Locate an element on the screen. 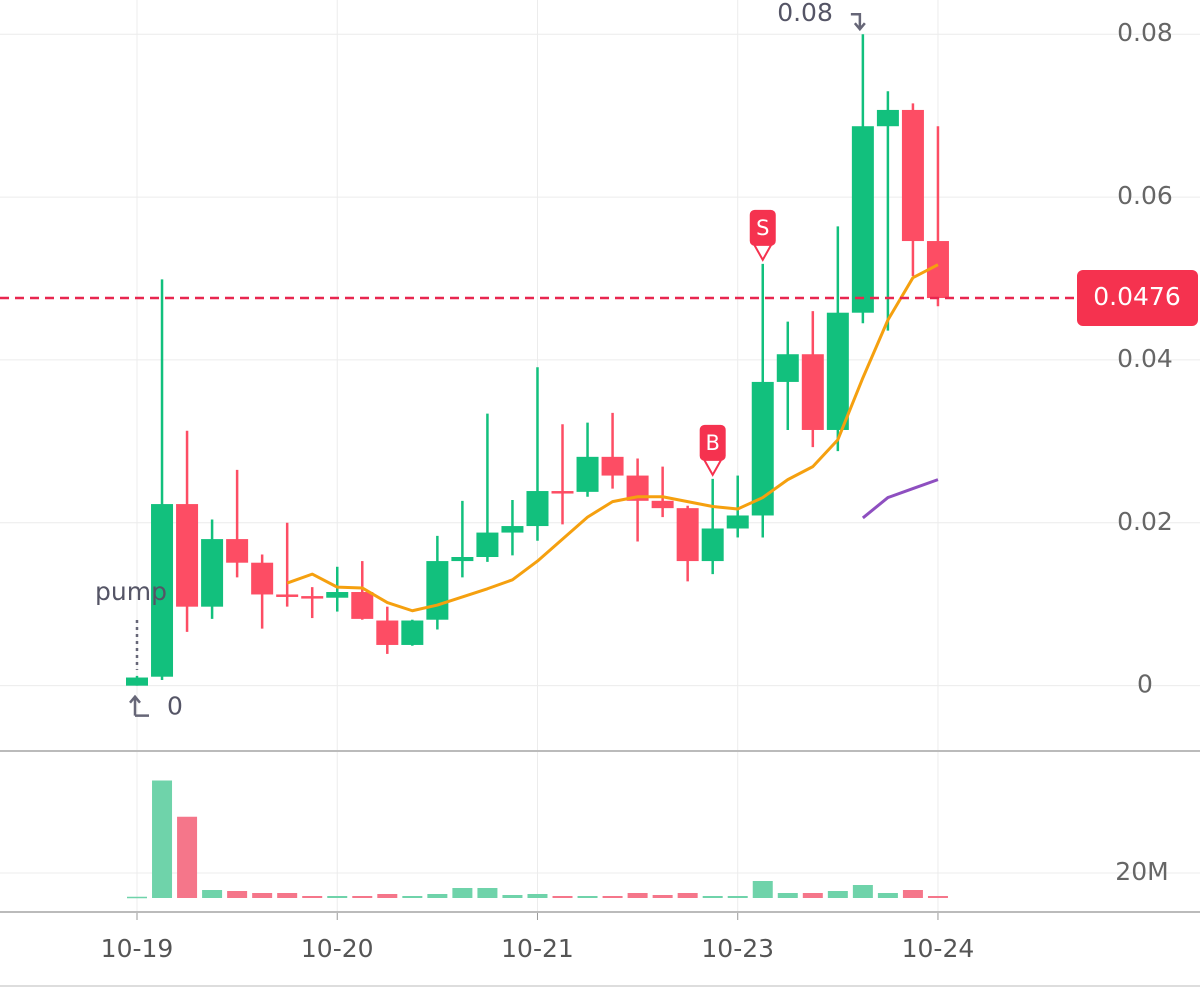 The image size is (1200, 991). signal-label: S is located at coordinates (762, 228).